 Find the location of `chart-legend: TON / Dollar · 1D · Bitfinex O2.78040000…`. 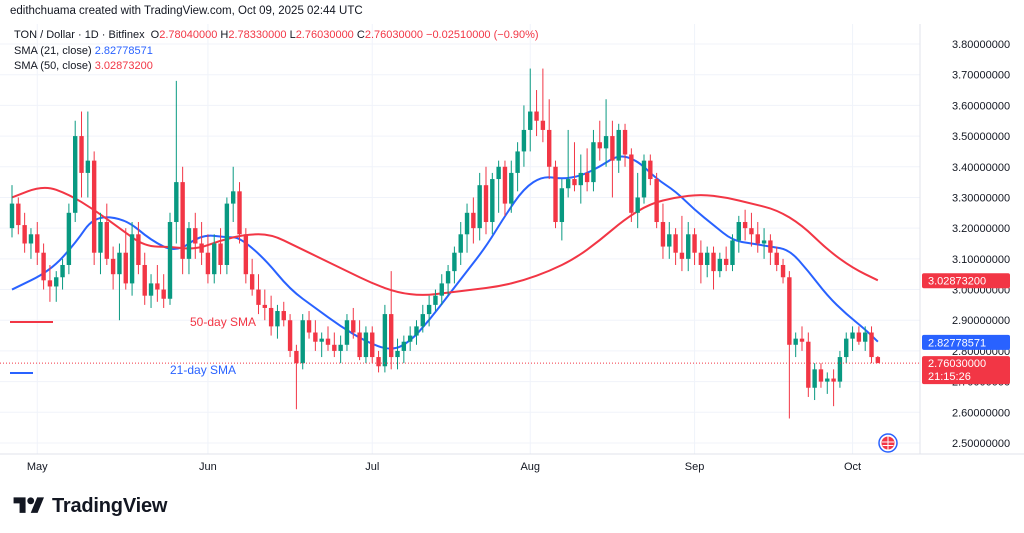

chart-legend: TON / Dollar · 1D · Bitfinex O2.78040000… is located at coordinates (276, 51).